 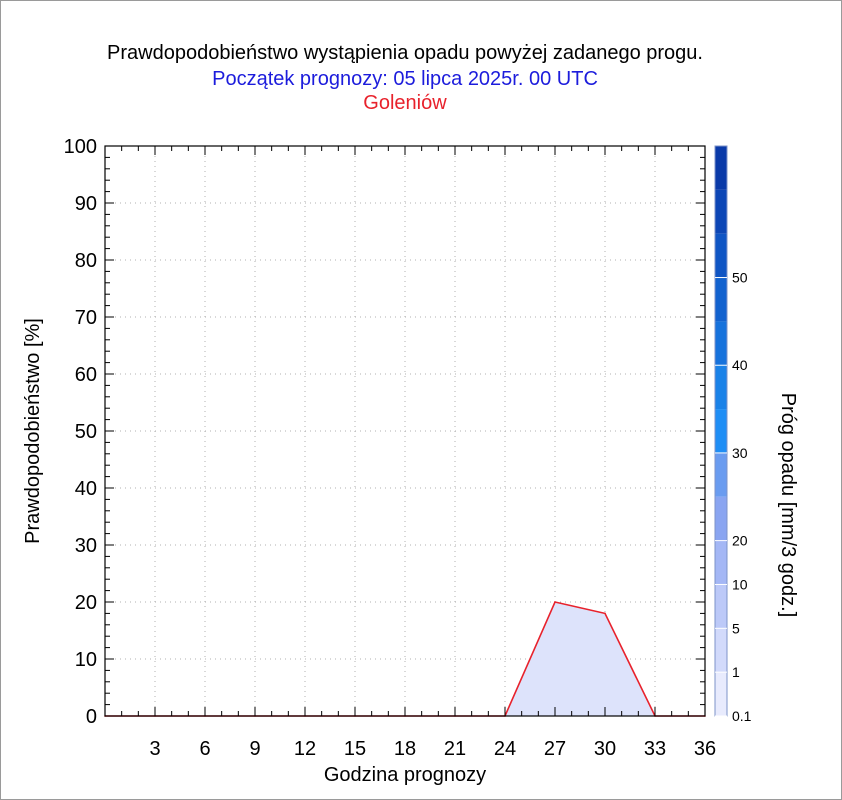 What do you see at coordinates (405, 659) in the screenshot?
I see `probability-area` at bounding box center [405, 659].